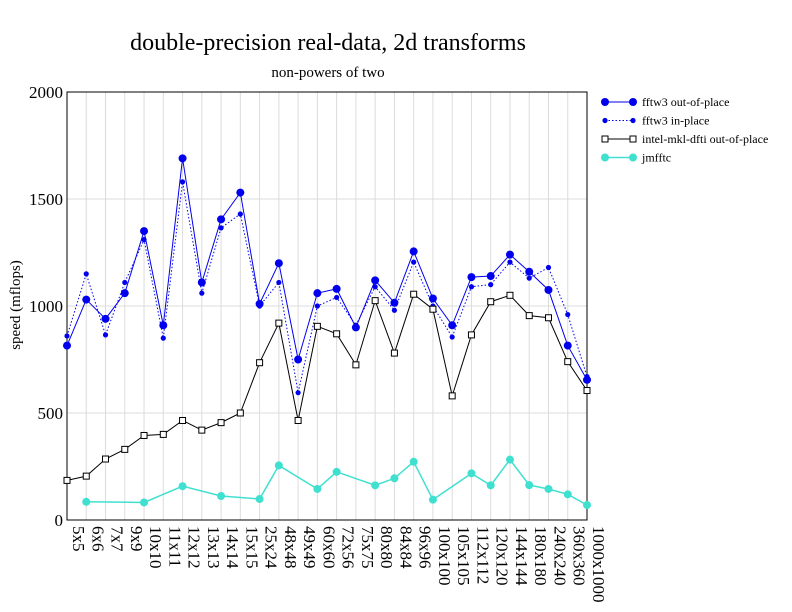 This screenshot has height=612, width=792. What do you see at coordinates (521, 556) in the screenshot?
I see `x-tick-label-23: 144x144` at bounding box center [521, 556].